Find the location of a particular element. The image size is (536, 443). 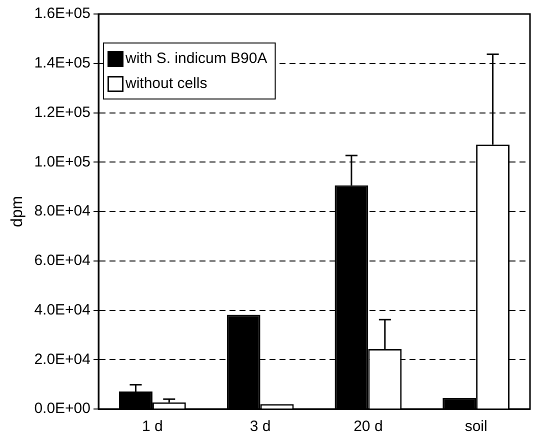

legend-label: with S. indicum B90A is located at coordinates (196, 59).